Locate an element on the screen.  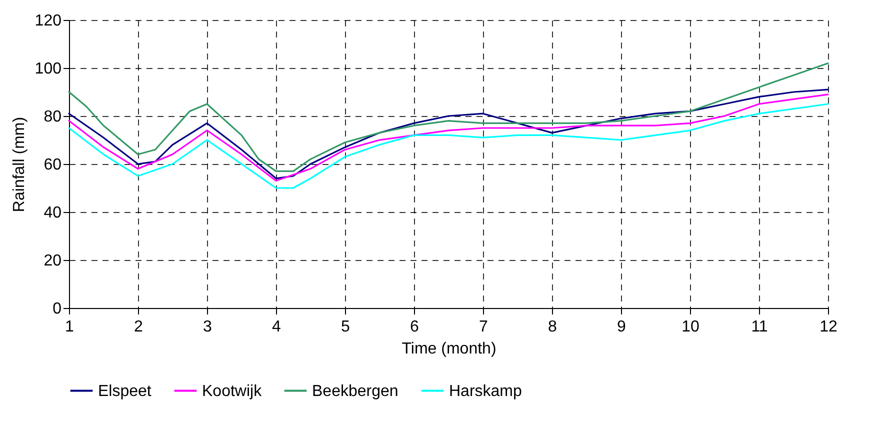
x-tick-label: 2 is located at coordinates (139, 327).